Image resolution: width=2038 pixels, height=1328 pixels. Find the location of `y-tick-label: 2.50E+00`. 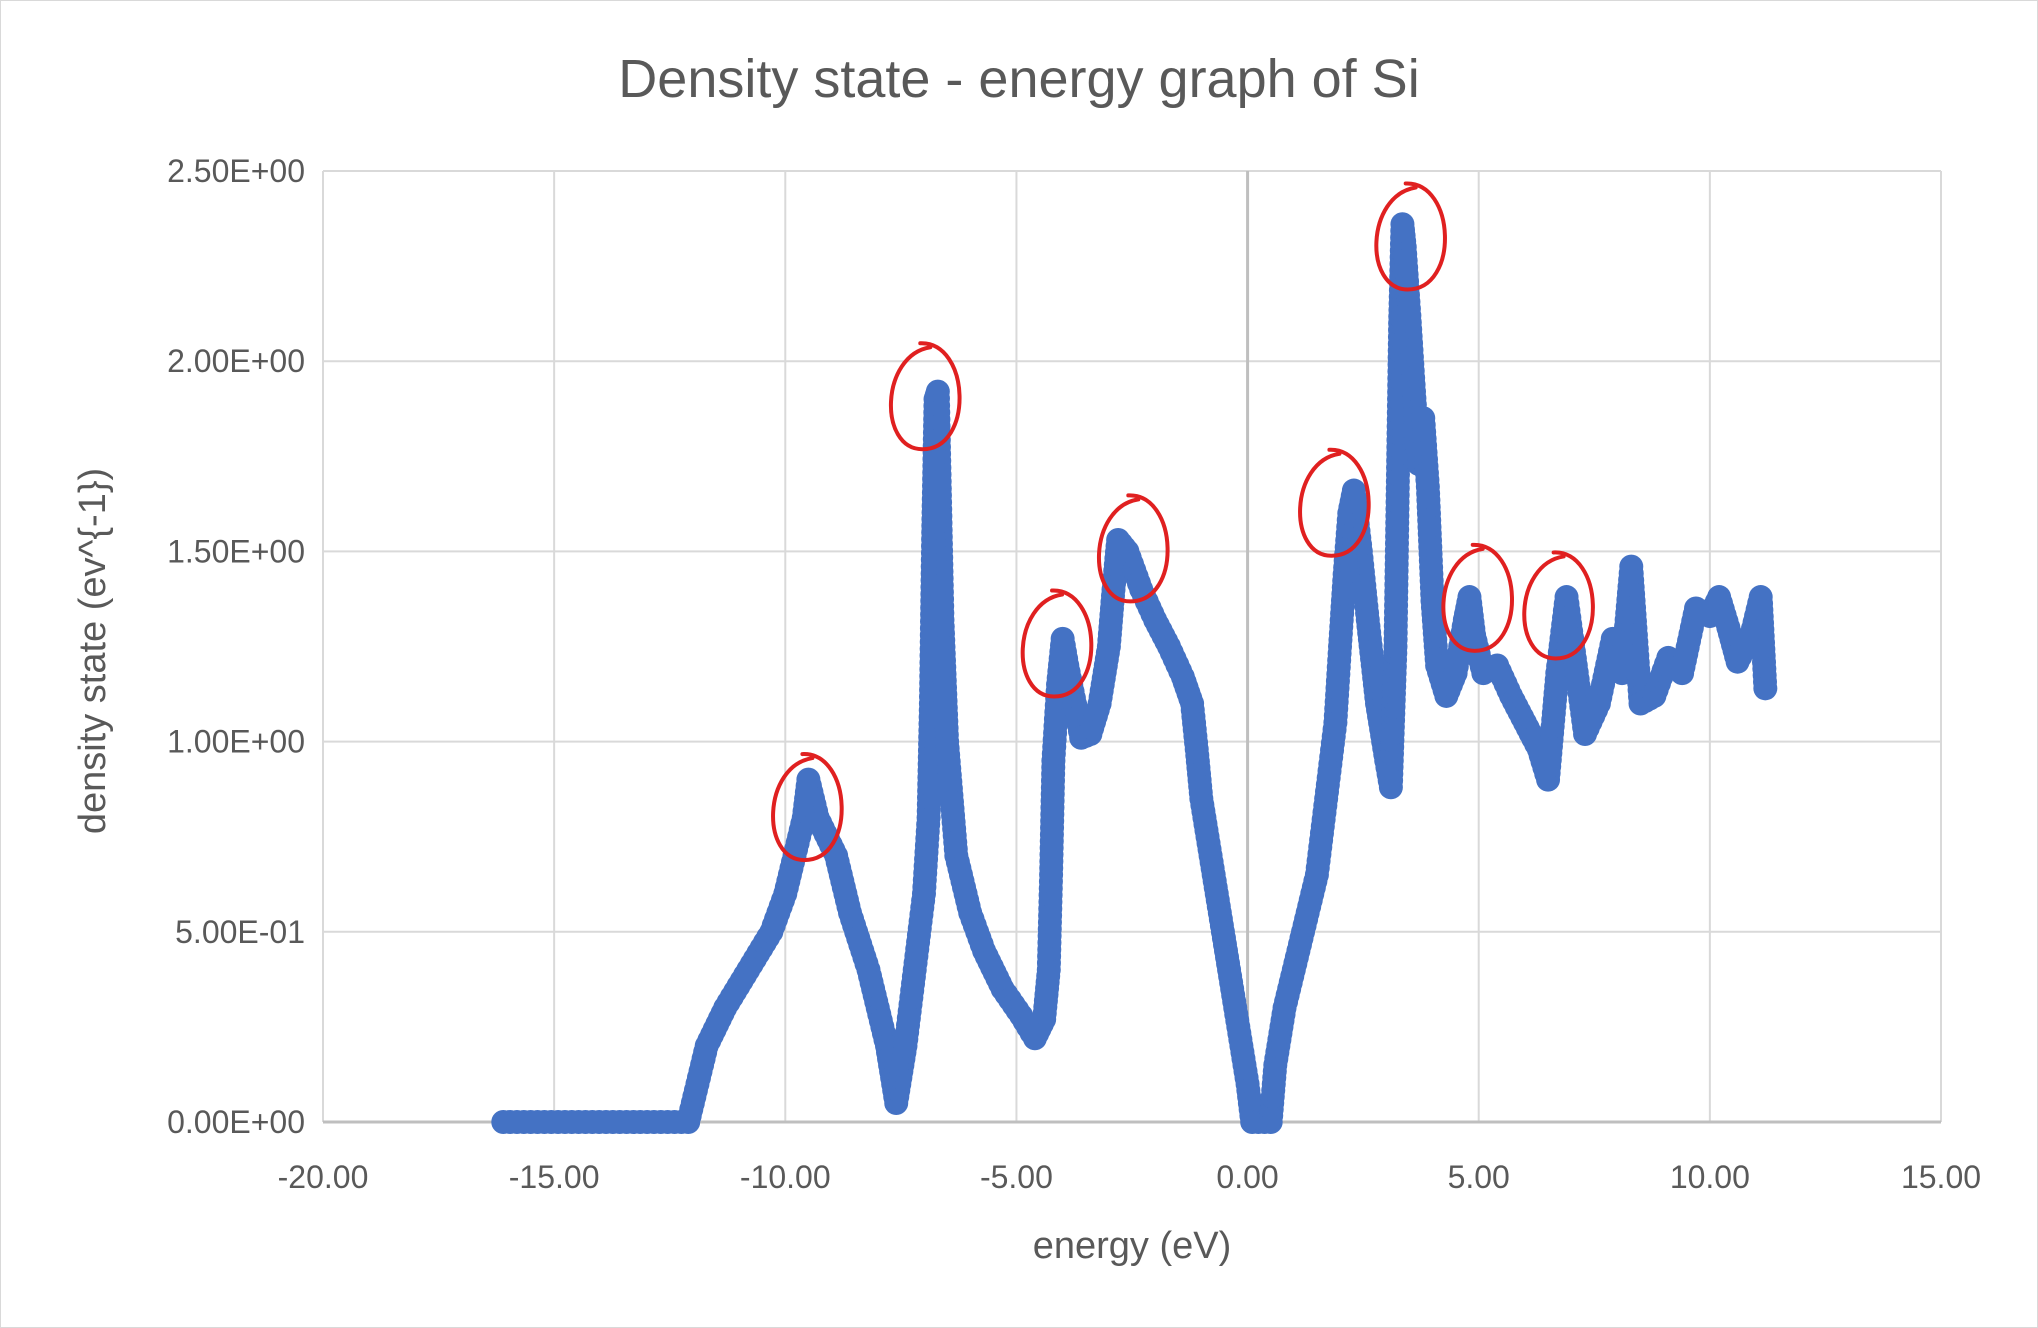

y-tick-label: 2.50E+00 is located at coordinates (236, 171).